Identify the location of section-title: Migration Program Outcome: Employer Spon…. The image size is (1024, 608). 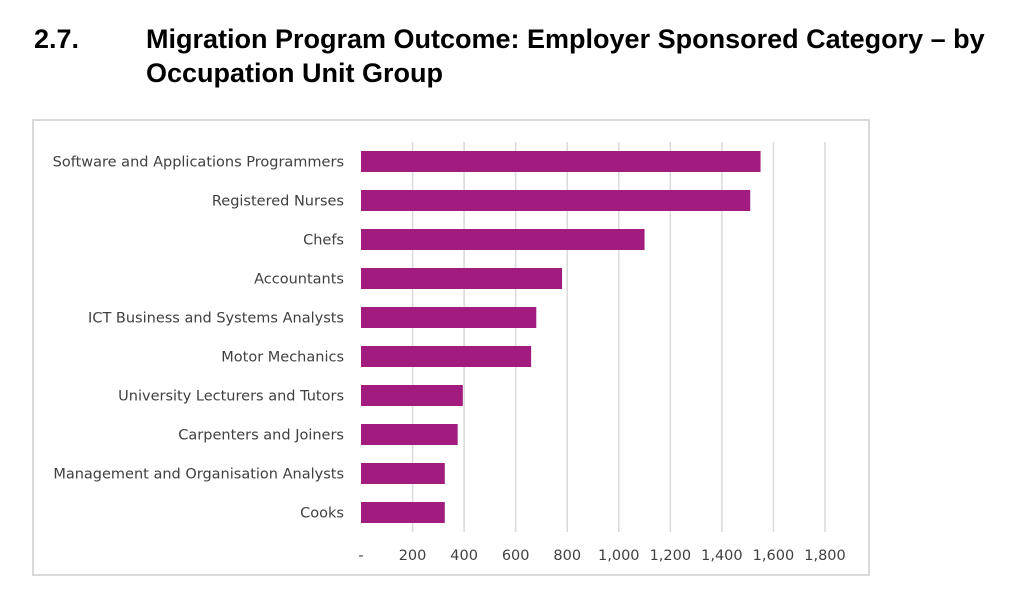
(565, 56).